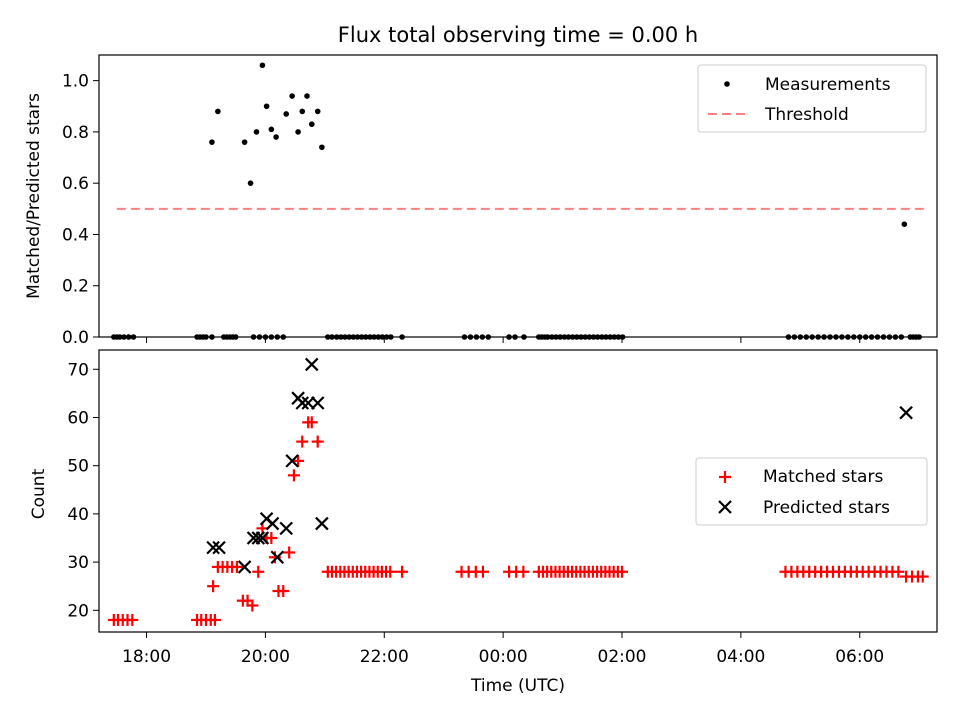  Describe the element at coordinates (75, 82) in the screenshot. I see `y-tick-label-top: 1.0` at that location.